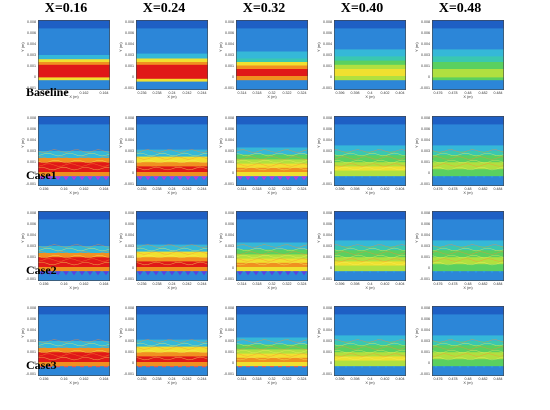 The image size is (550, 410). I want to click on x-axis: 0.236 0.238 0.24 0.242 0.244, so click(172, 189).